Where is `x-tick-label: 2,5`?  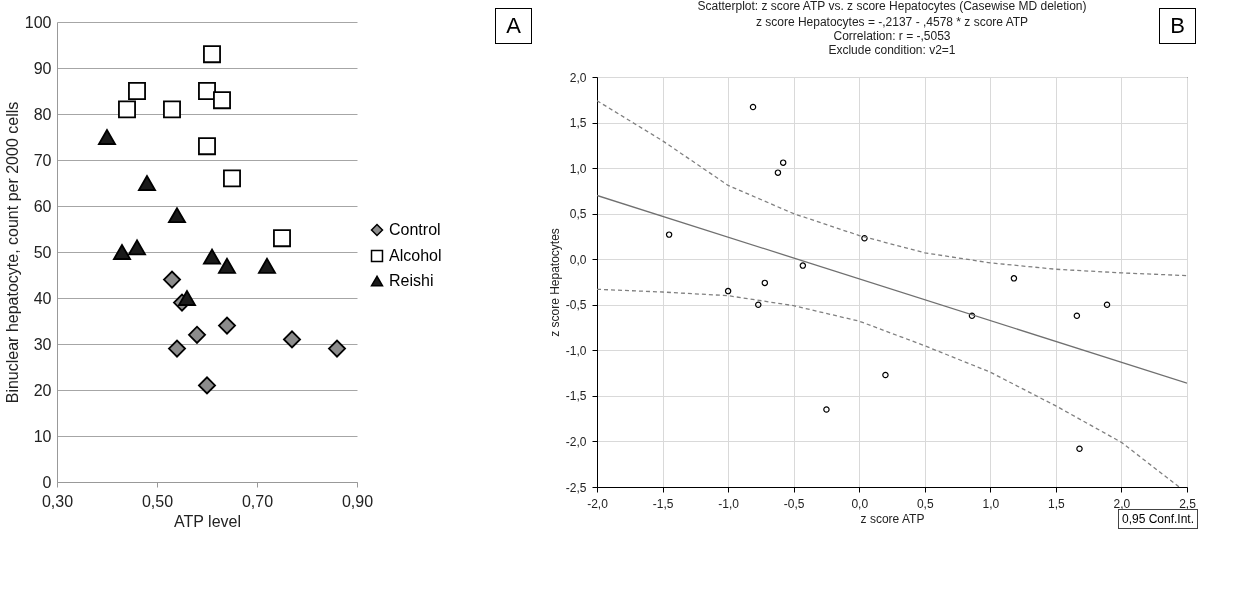 x-tick-label: 2,5 is located at coordinates (1188, 503).